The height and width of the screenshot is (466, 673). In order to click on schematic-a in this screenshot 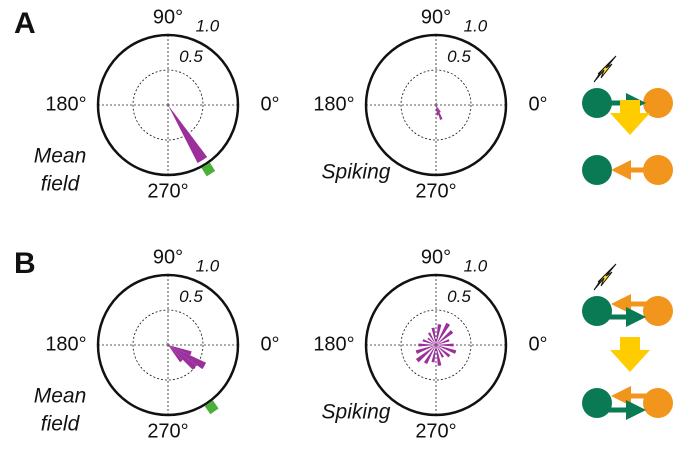, I will do `click(627, 120)`.